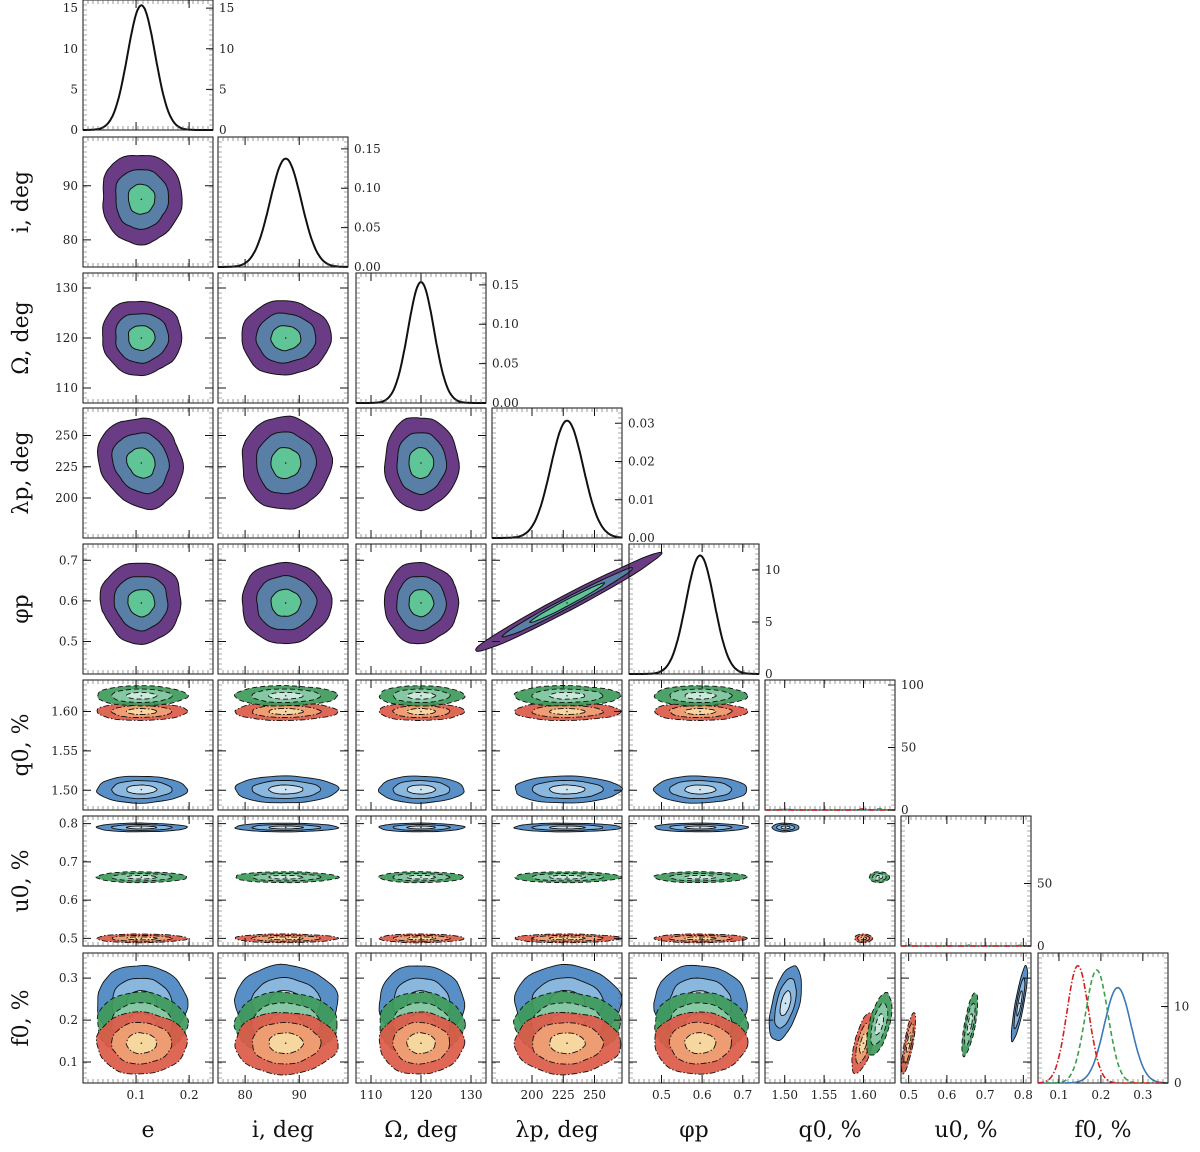  What do you see at coordinates (1103, 1035) in the screenshot?
I see `density-curve-blue` at bounding box center [1103, 1035].